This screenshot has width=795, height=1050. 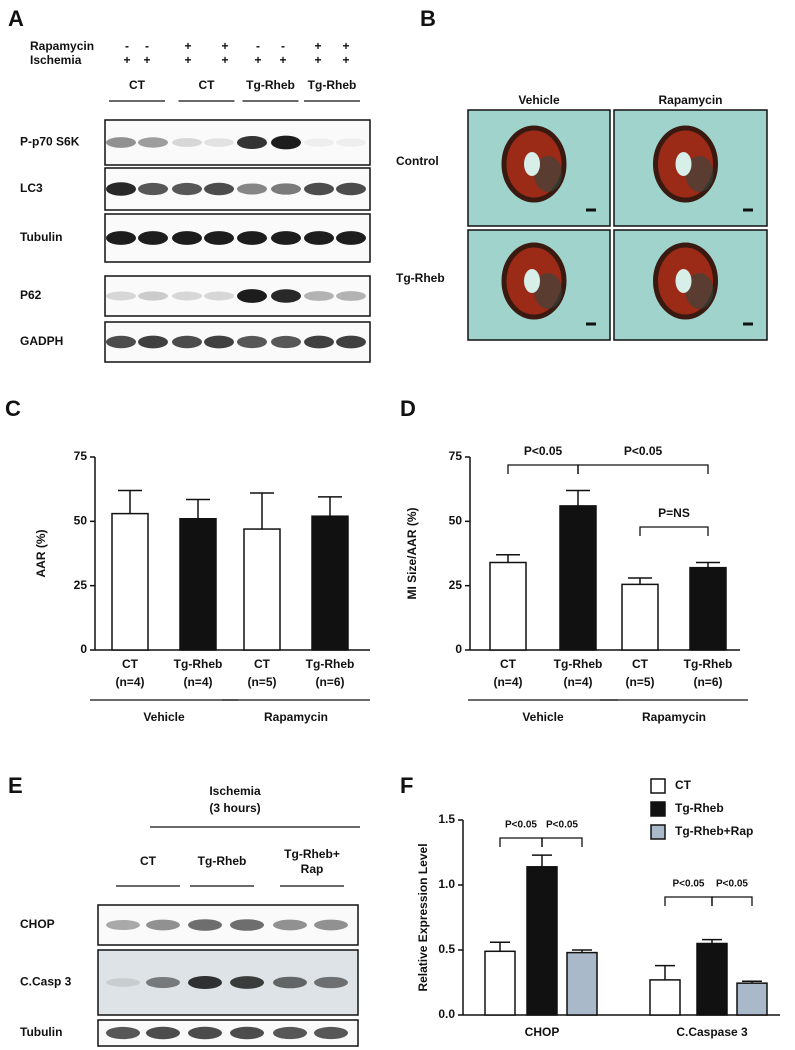 I want to click on x-tick-sublabel: (n=4), so click(x=197, y=682).